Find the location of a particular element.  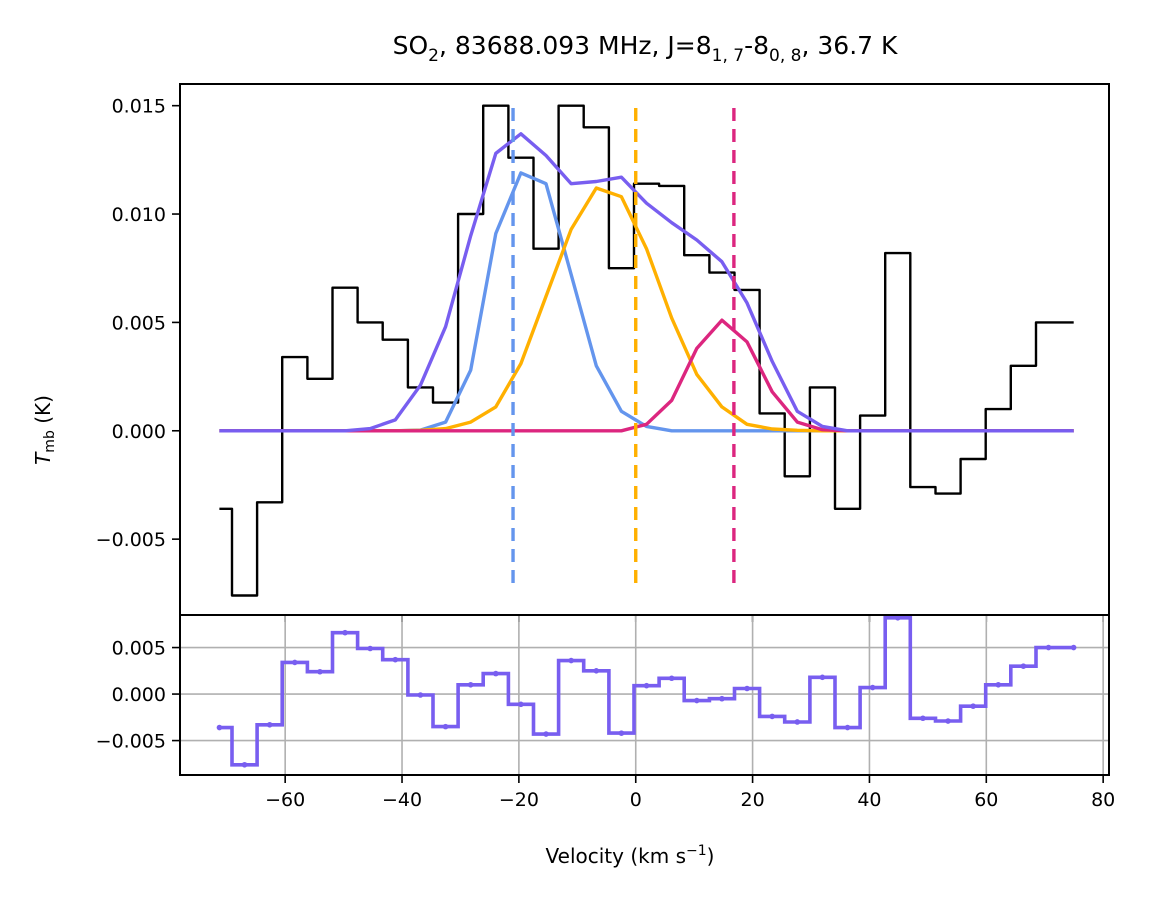

bottom-y-tick-label: 0.005 is located at coordinates (139, 649).